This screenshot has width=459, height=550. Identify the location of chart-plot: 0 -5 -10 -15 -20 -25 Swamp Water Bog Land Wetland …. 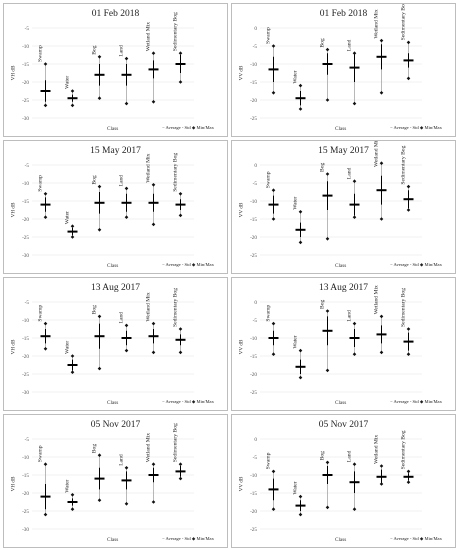
(336, 200).